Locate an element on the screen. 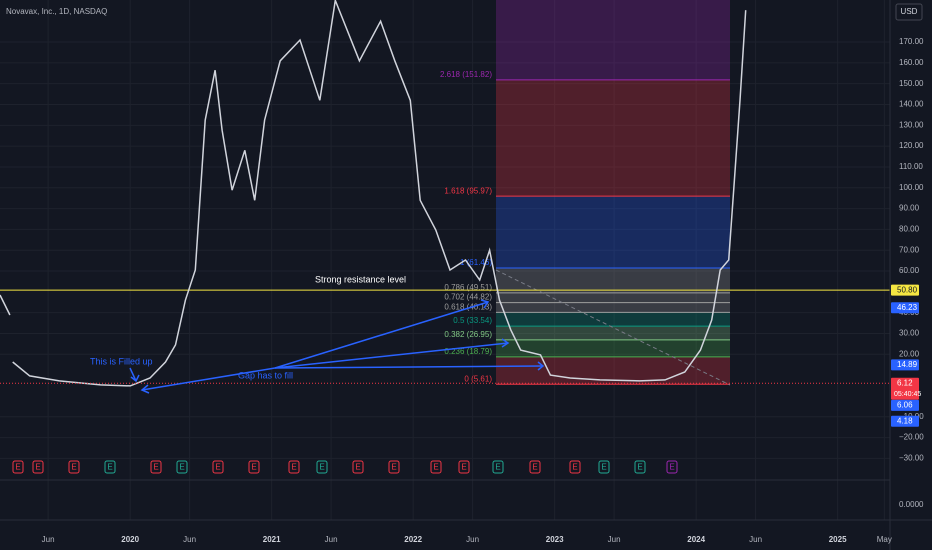 The height and width of the screenshot is (550, 932). y-tick-label: 130.00 is located at coordinates (911, 124).